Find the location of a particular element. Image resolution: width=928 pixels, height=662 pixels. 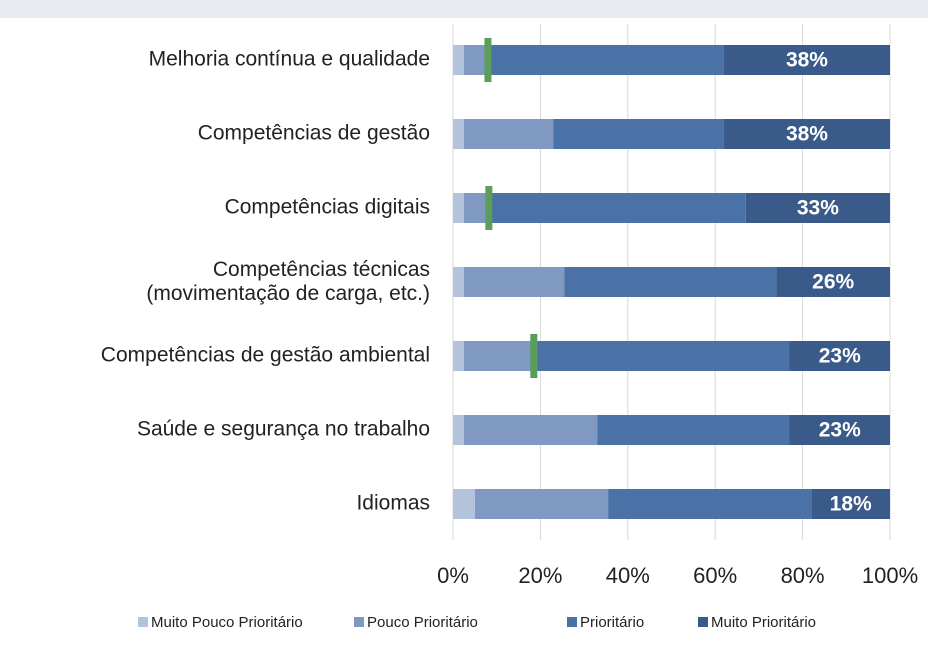

y-tick-label: Saúde e segurança no trabalho is located at coordinates (283, 429).